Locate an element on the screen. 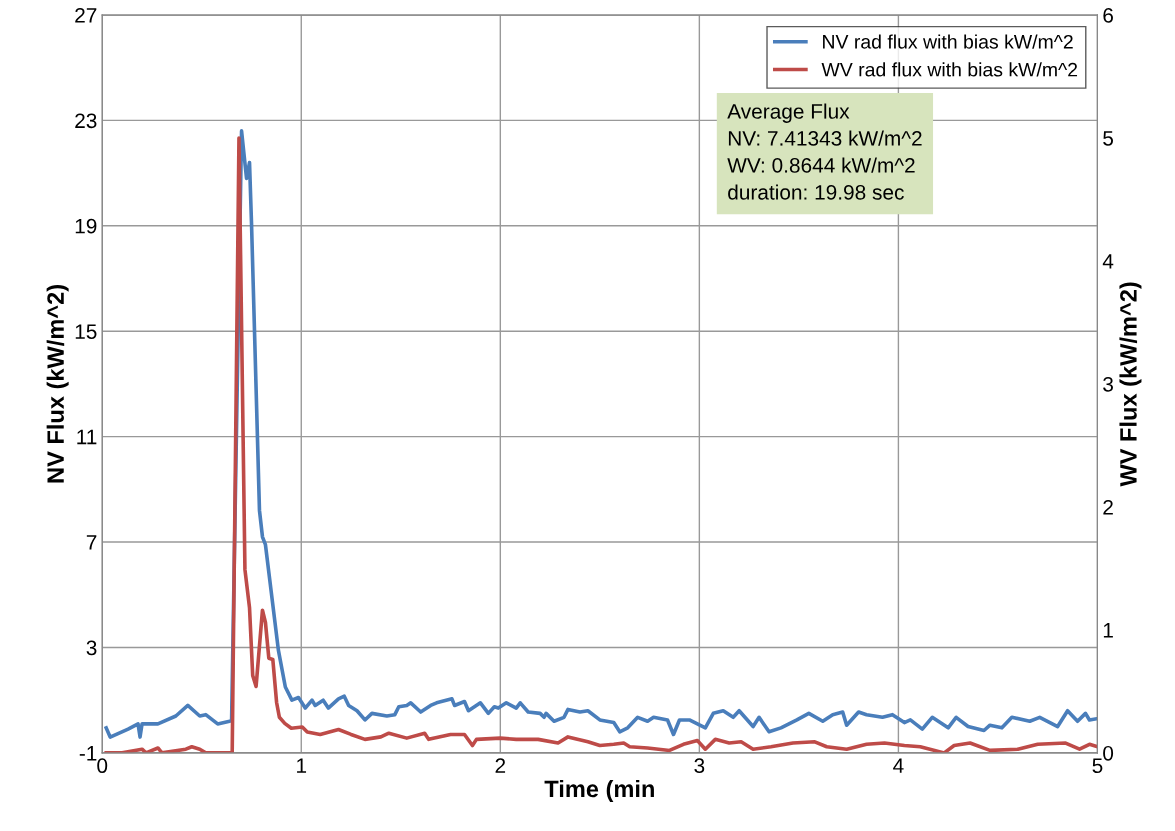 The width and height of the screenshot is (1175, 831). annotation: WV: 0.8644 kW/m^2 is located at coordinates (821, 165).